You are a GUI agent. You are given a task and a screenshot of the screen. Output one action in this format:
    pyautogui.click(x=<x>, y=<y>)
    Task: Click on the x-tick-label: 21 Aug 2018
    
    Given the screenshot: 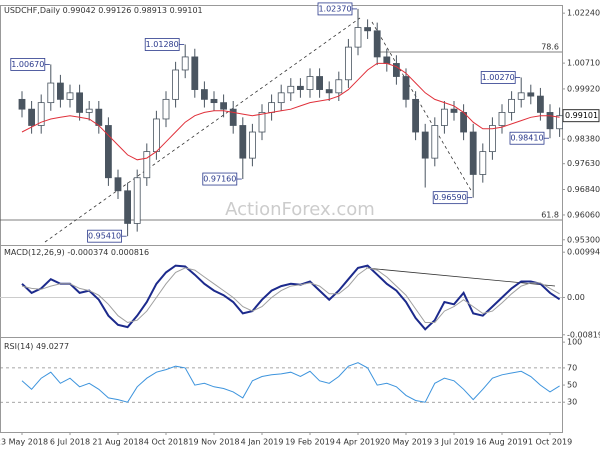 What is the action you would take?
    pyautogui.click(x=117, y=442)
    